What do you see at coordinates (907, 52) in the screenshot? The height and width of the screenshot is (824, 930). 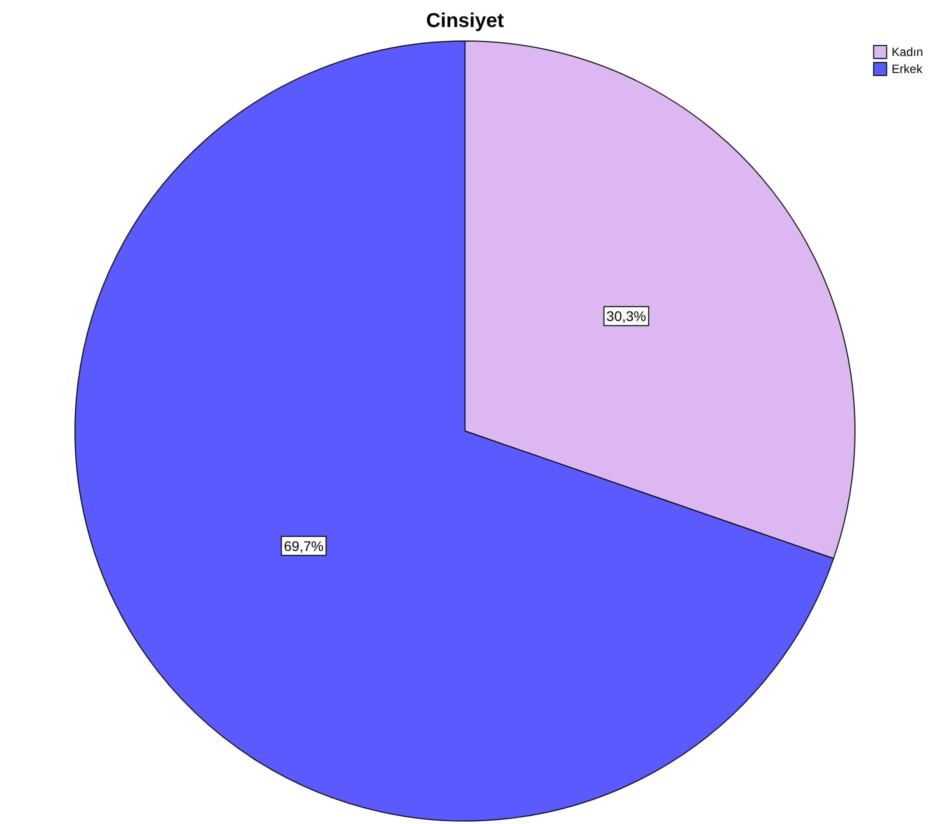 I see `legend-label: Kadın` at bounding box center [907, 52].